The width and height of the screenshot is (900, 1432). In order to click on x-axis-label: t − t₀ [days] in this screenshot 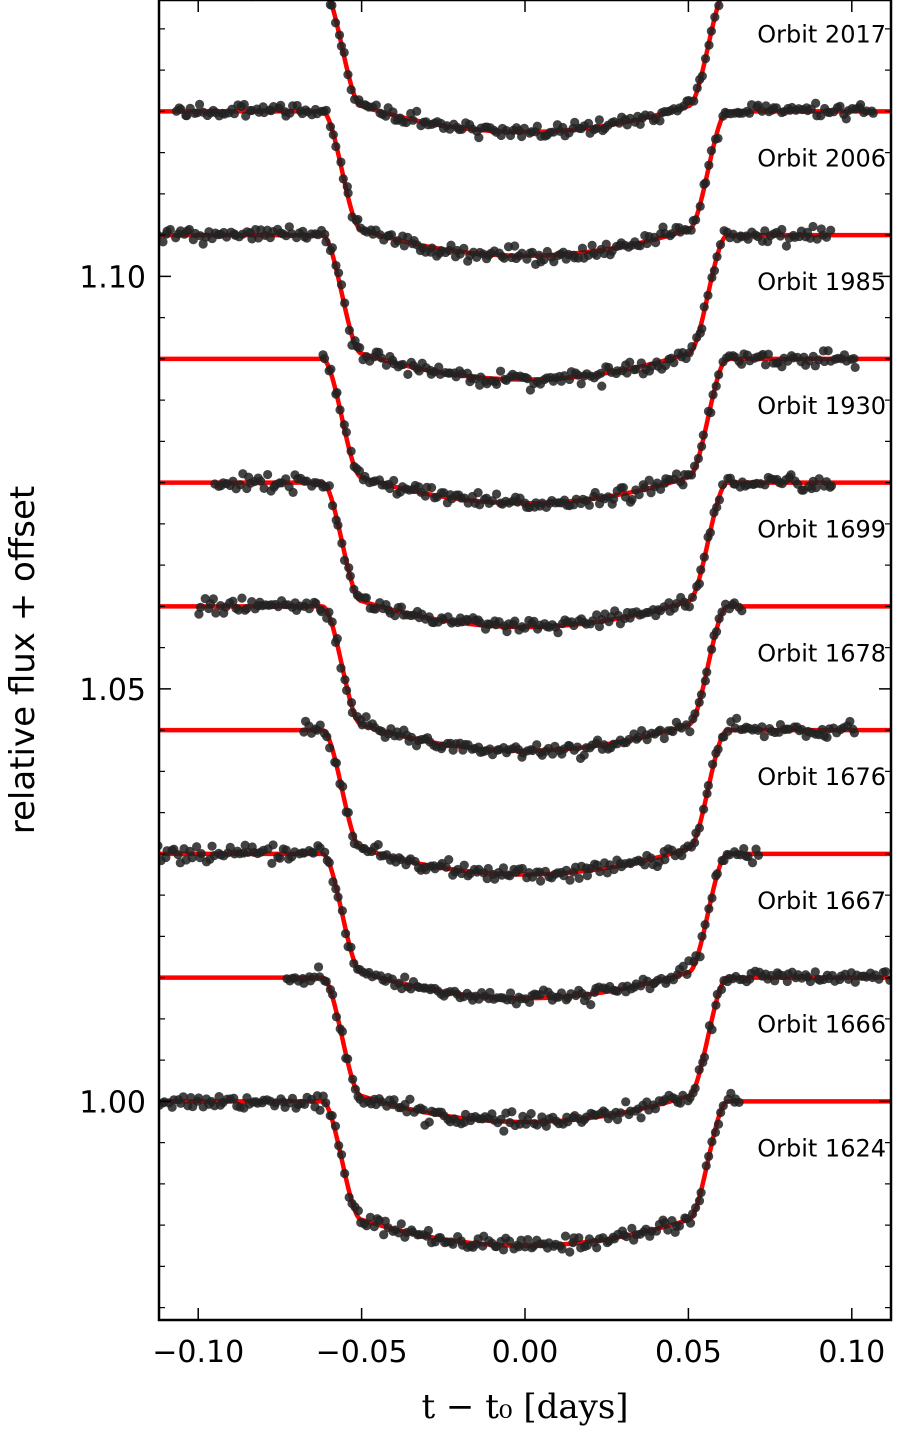, I will do `click(524, 1407)`.